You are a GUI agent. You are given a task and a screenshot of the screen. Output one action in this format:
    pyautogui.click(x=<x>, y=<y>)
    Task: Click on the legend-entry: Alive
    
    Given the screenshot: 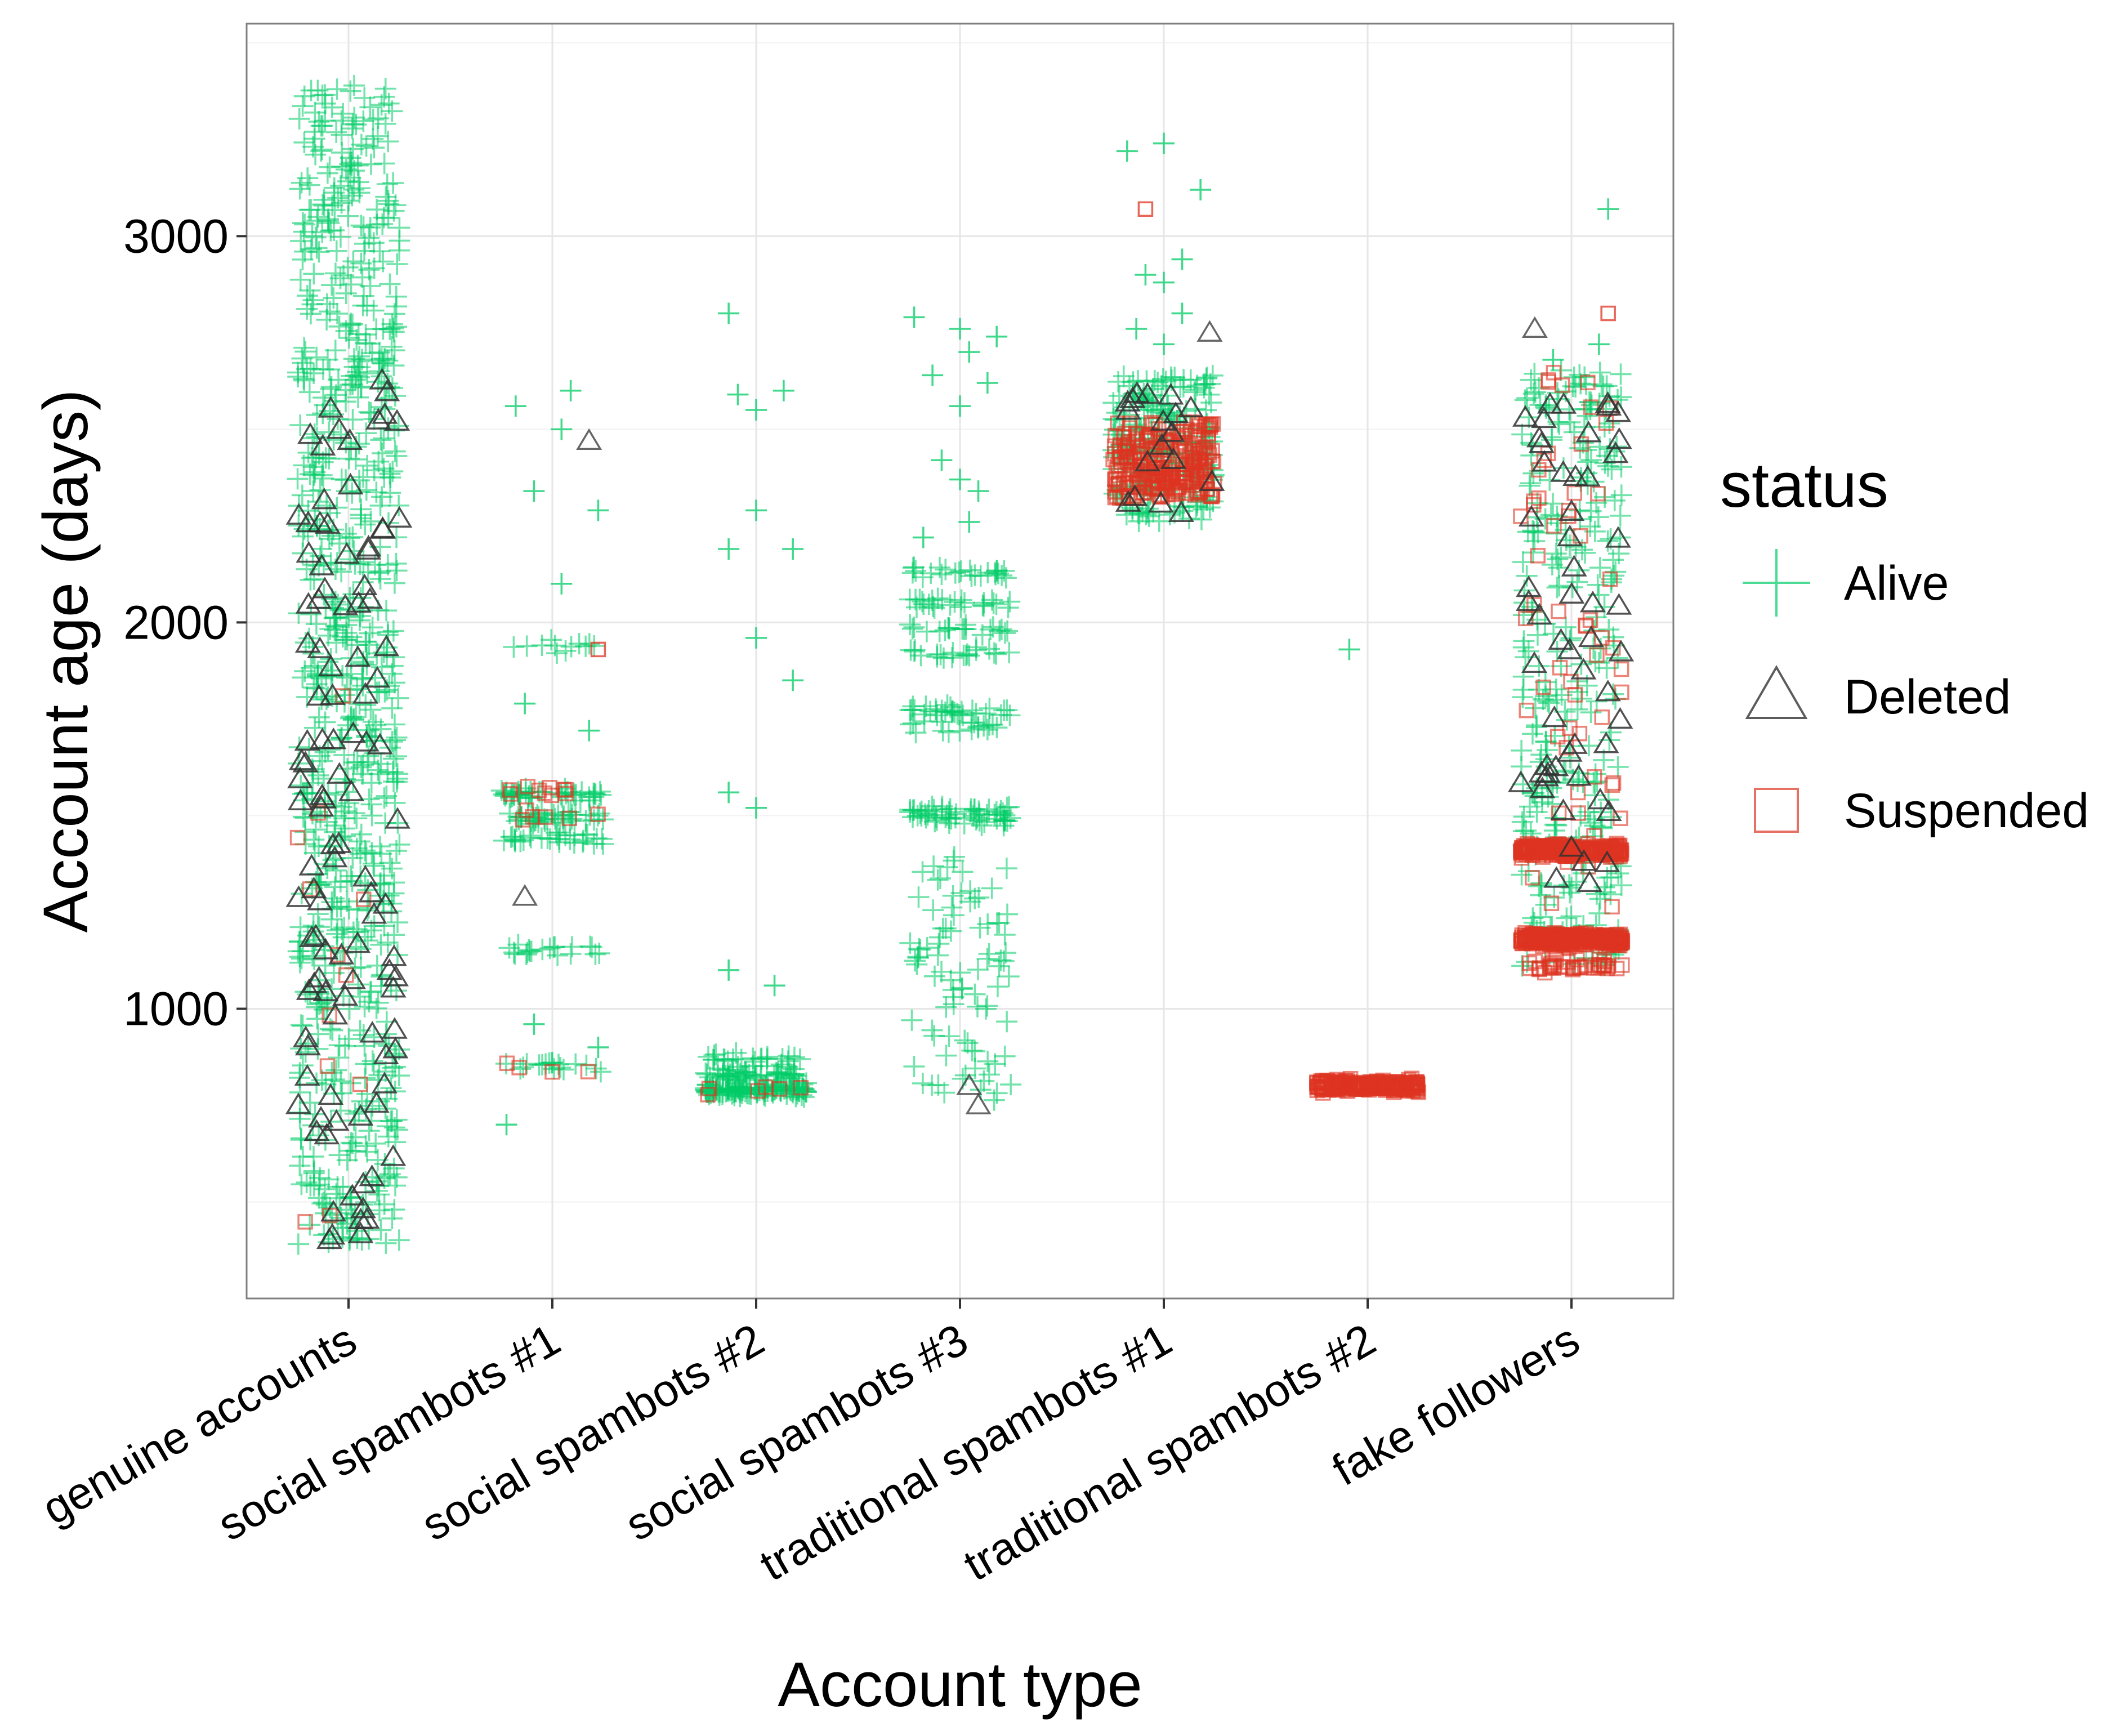 What is the action you would take?
    pyautogui.click(x=1846, y=583)
    